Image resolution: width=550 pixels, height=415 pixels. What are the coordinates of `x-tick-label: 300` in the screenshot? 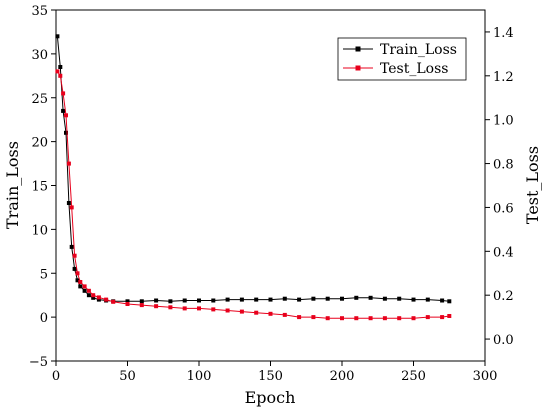 It's located at (485, 376).